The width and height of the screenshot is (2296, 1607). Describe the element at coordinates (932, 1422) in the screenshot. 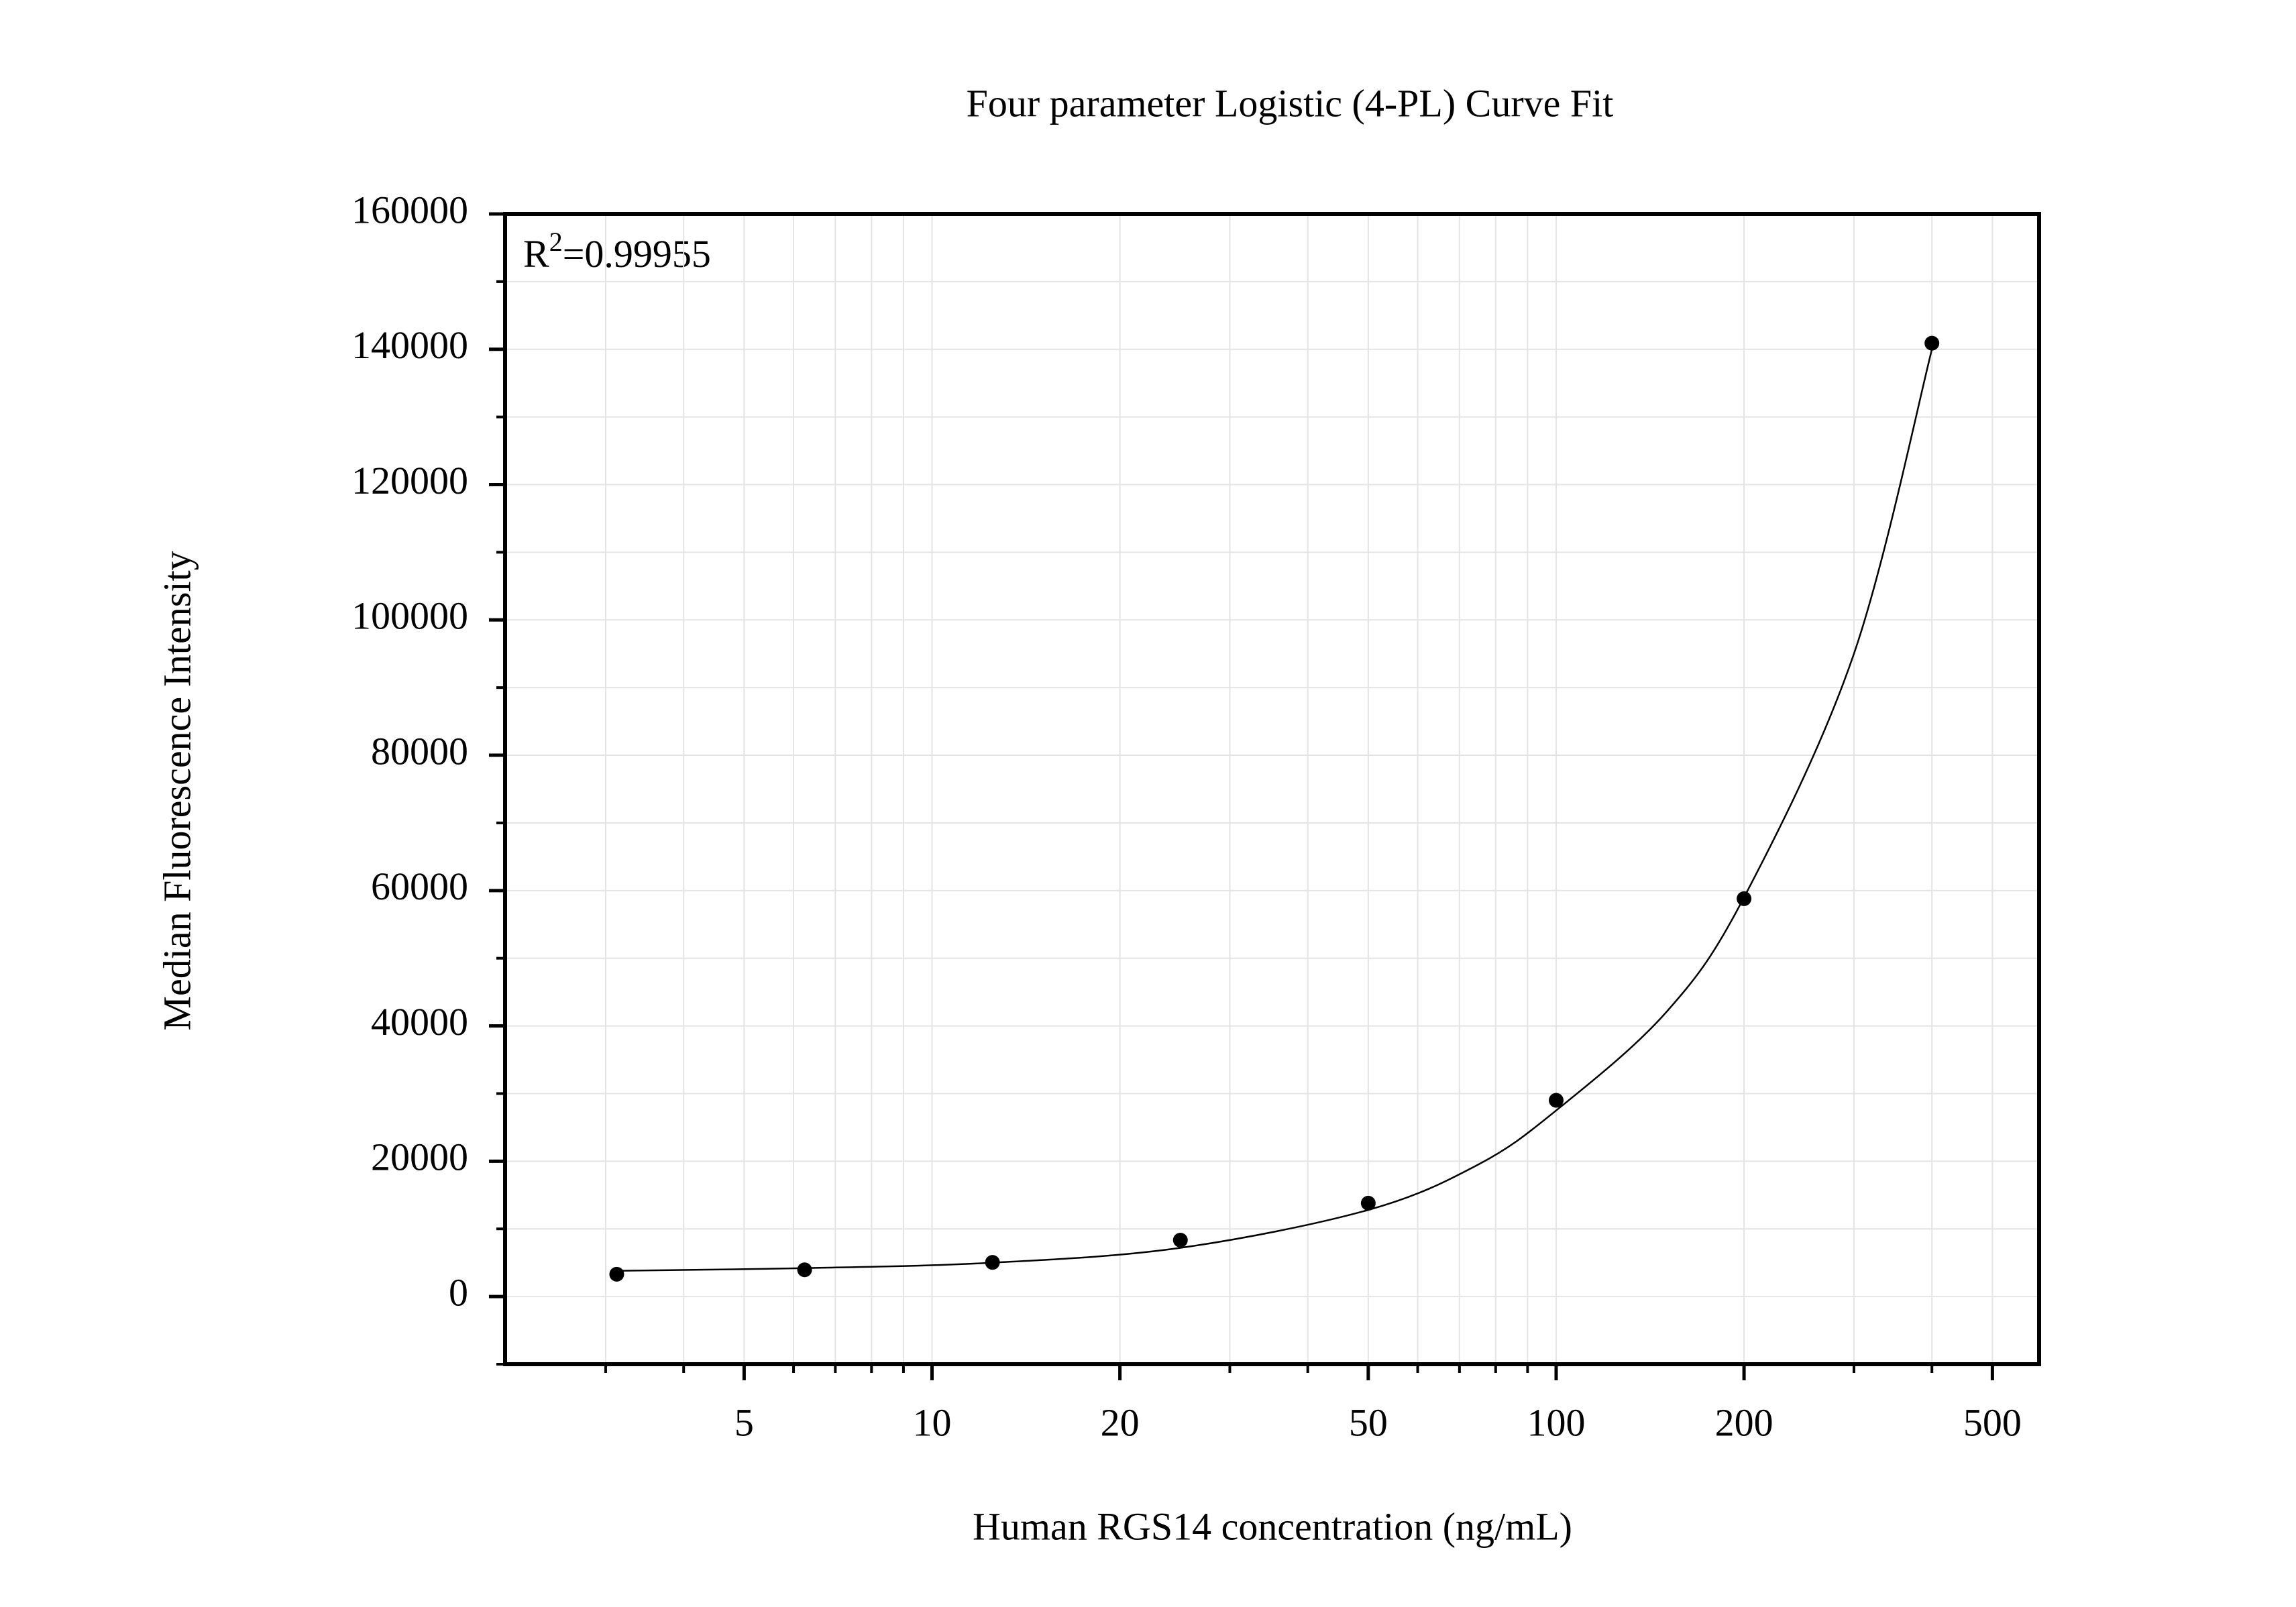

I see `x-tick-label: 10` at that location.